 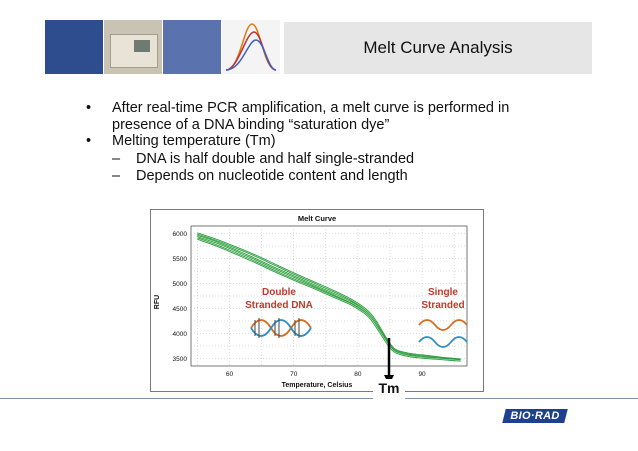 I want to click on single-label: Single, so click(x=443, y=292).